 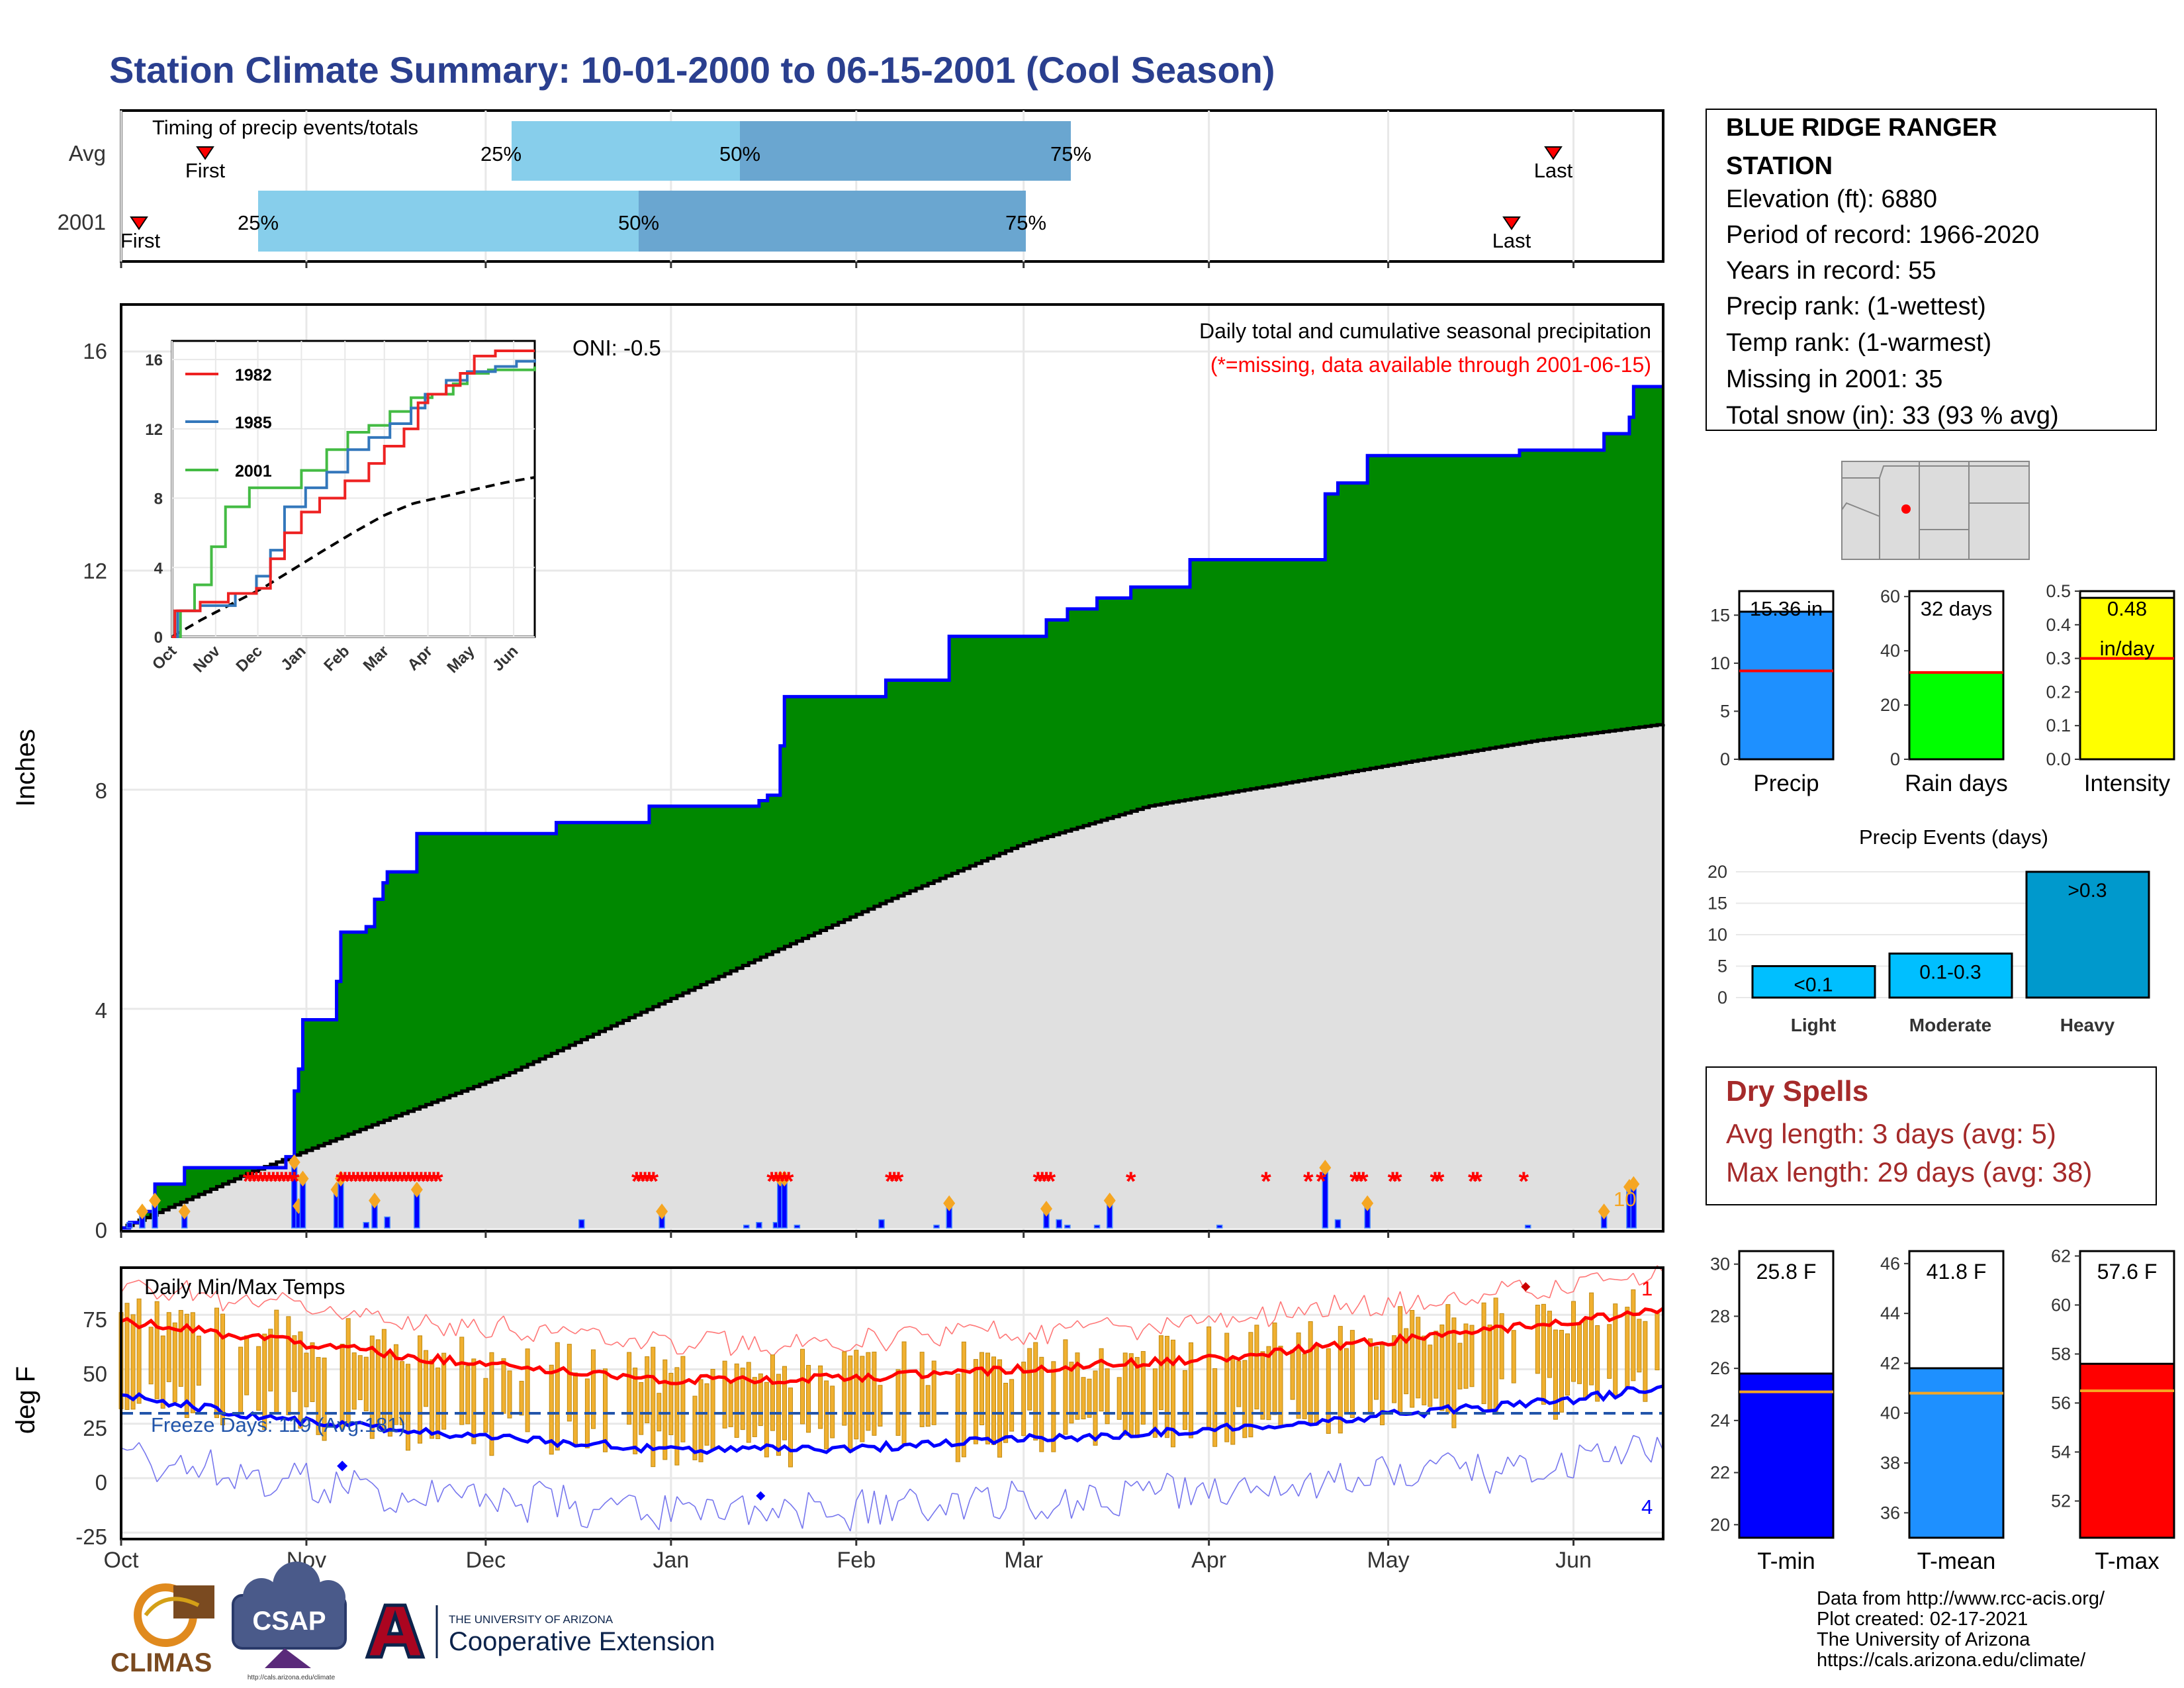 I want to click on events-bar-value: 0.1-0.3, so click(x=1950, y=973).